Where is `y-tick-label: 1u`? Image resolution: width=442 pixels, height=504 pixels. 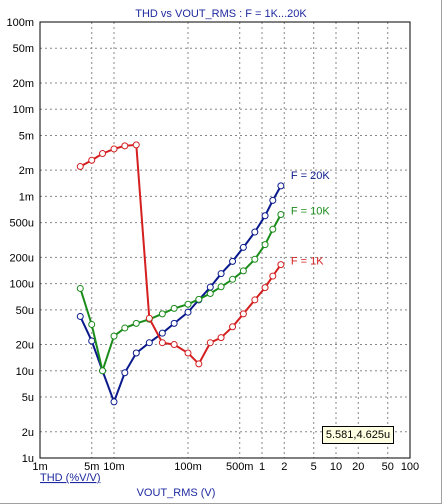 y-tick-label: 1u is located at coordinates (28, 459).